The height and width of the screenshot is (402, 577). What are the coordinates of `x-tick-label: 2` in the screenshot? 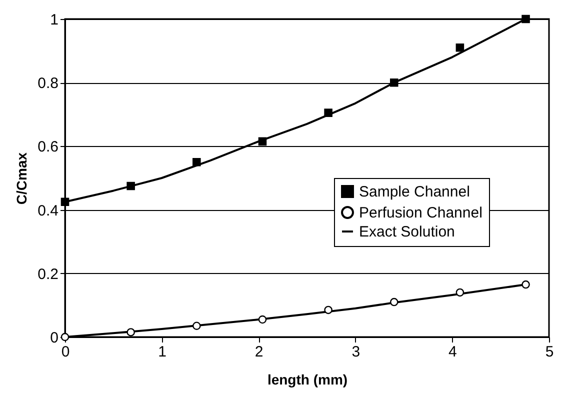 It's located at (259, 352).